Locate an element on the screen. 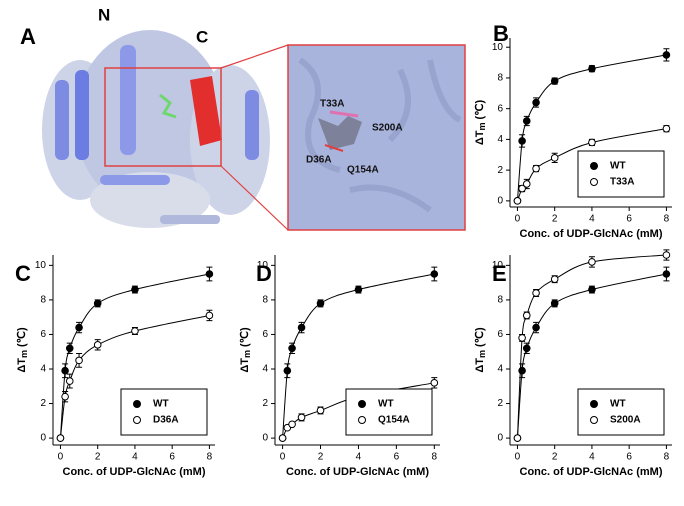 This screenshot has width=684, height=506. panel-label: C is located at coordinates (23, 273).